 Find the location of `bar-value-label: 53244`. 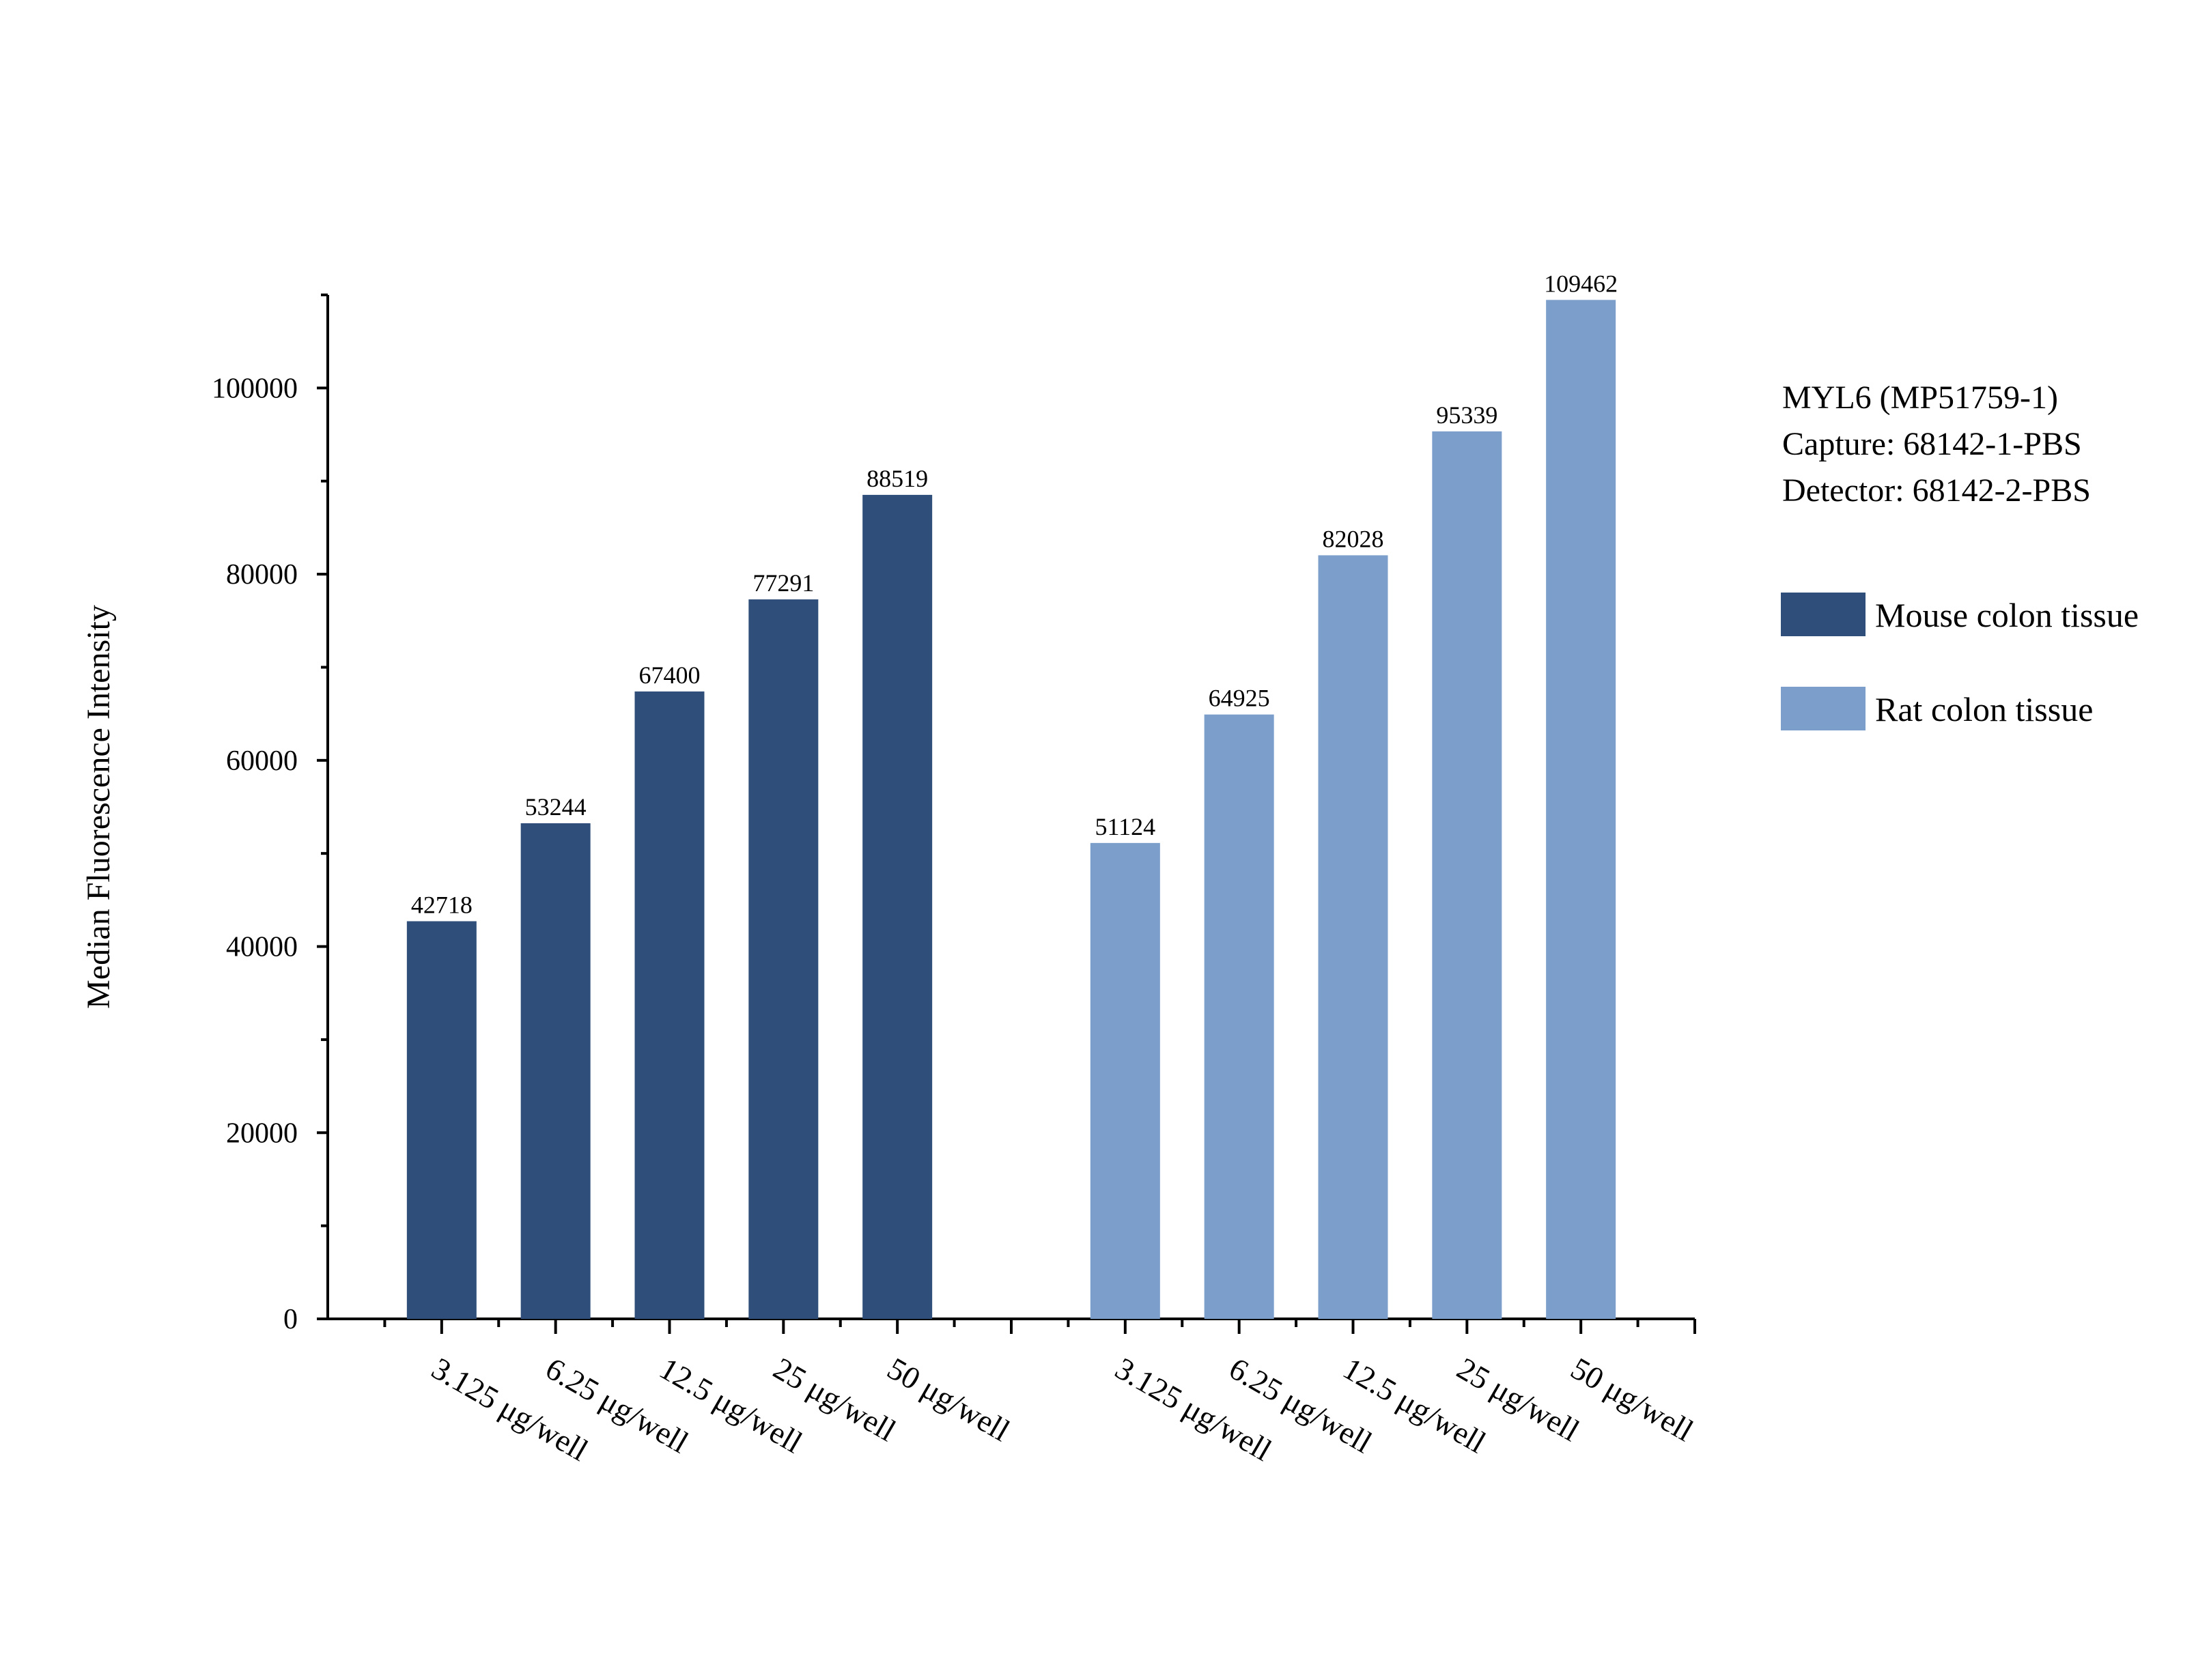

bar-value-label: 53244 is located at coordinates (556, 807).